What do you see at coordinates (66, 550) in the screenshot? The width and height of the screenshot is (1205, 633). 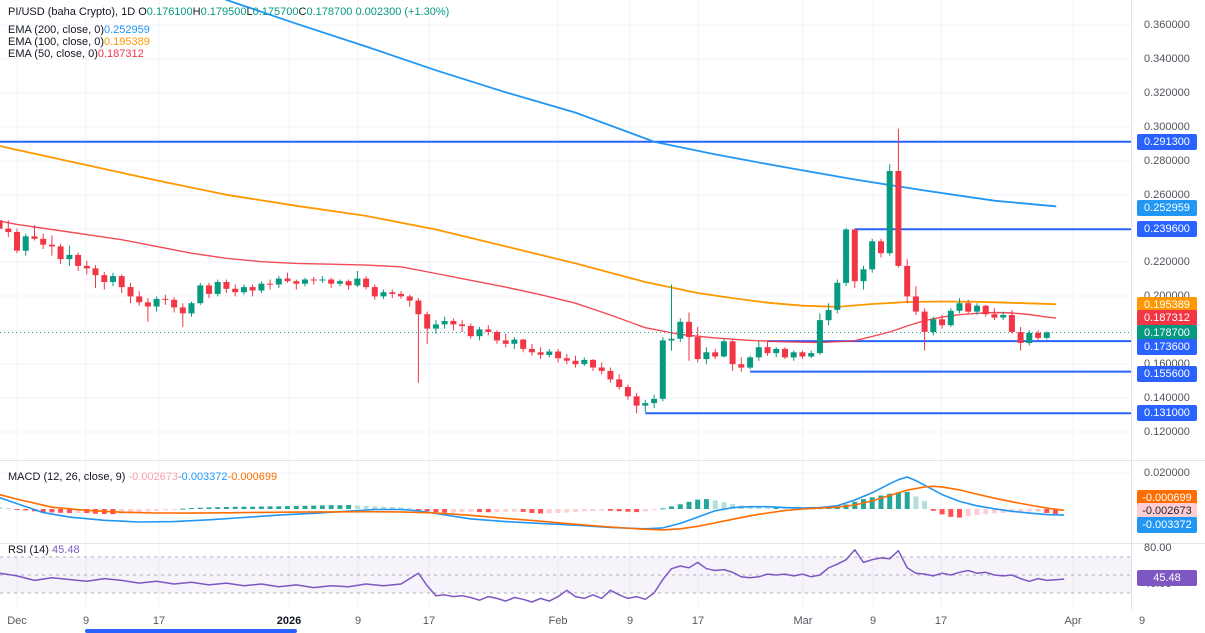 I see `rsi-value: 45.48` at bounding box center [66, 550].